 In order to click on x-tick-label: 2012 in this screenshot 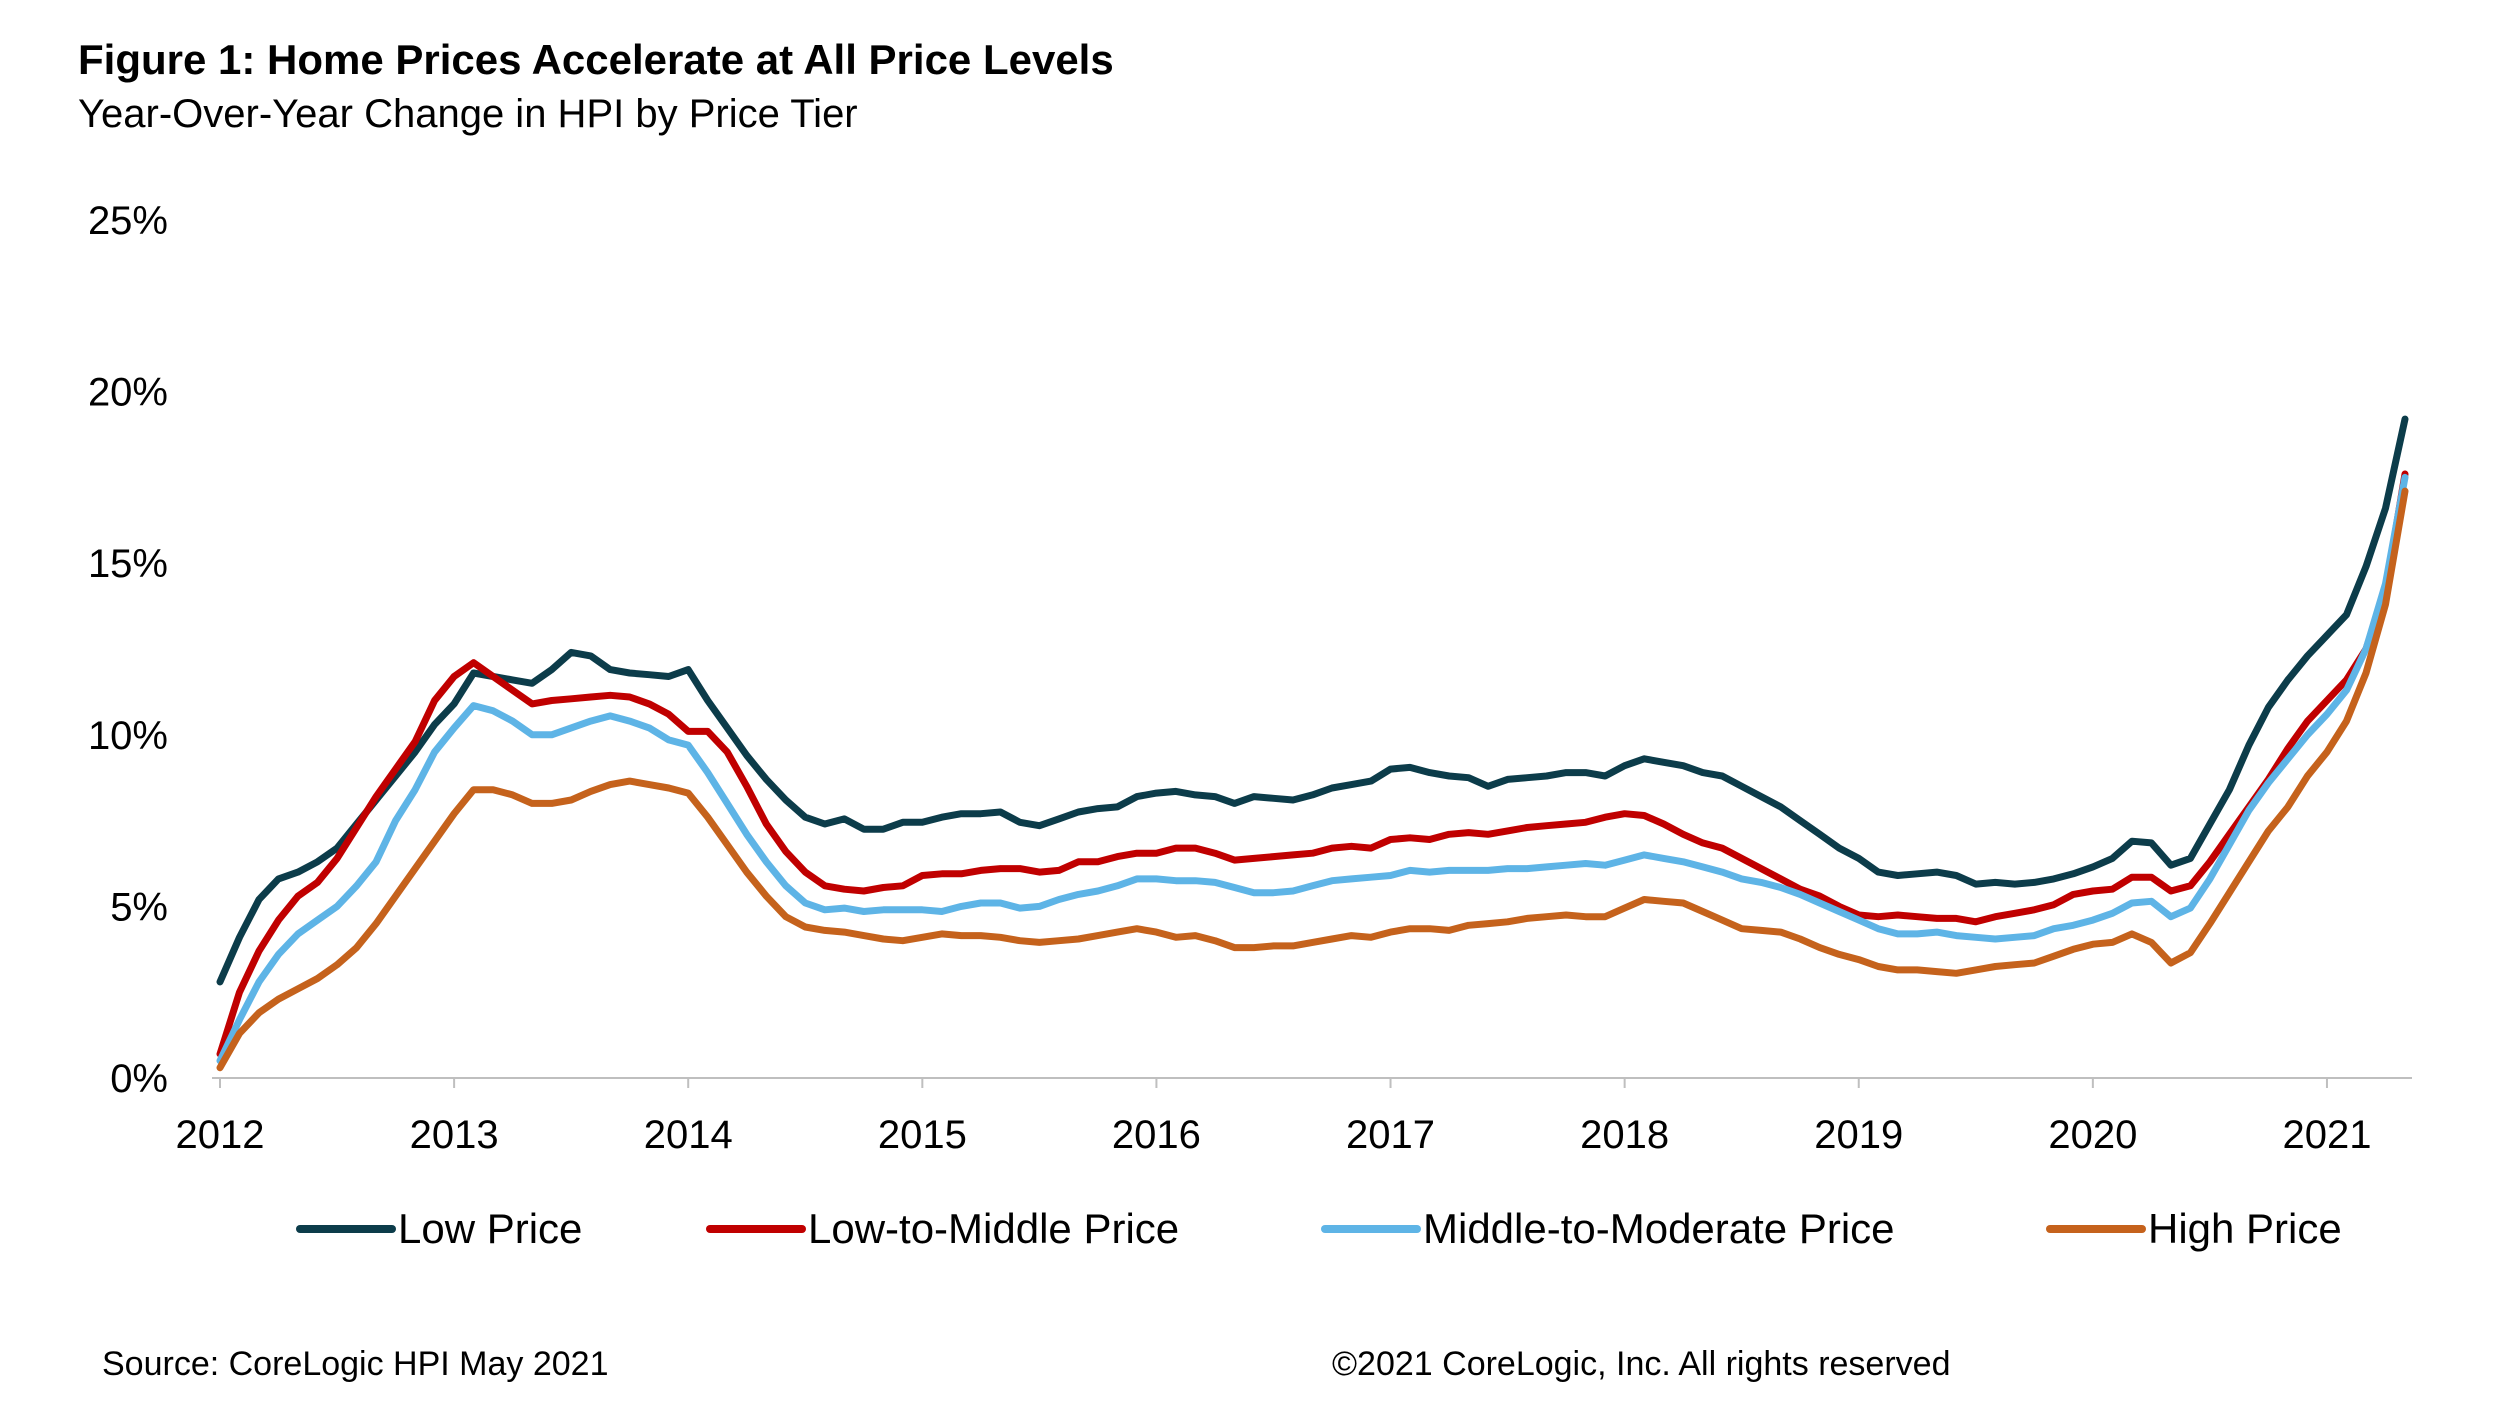, I will do `click(220, 1135)`.